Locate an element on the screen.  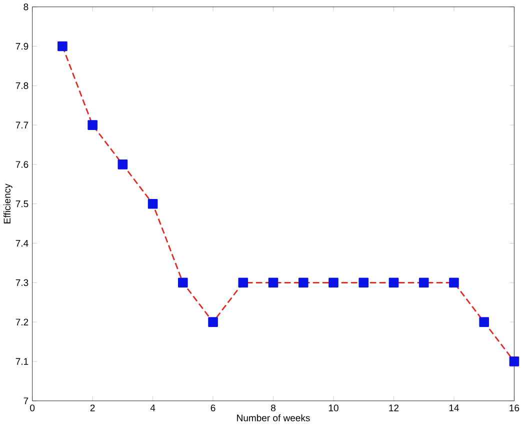
y-tick-label: 7.5 is located at coordinates (22, 204).